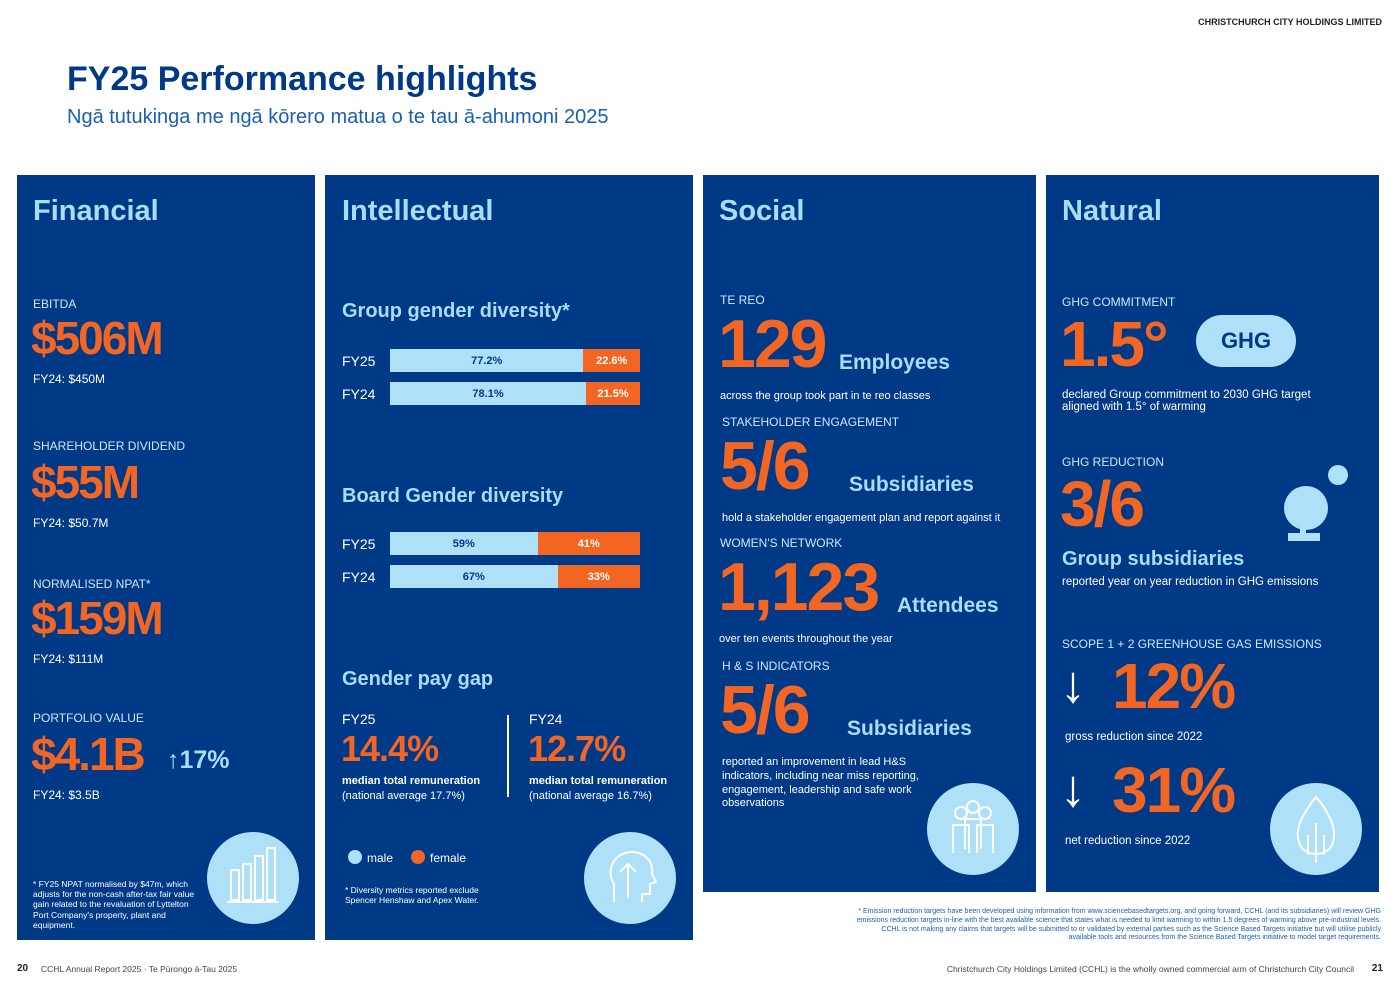 The width and height of the screenshot is (1398, 989). What do you see at coordinates (55, 304) in the screenshot?
I see `ebitda-label: EBITDA` at bounding box center [55, 304].